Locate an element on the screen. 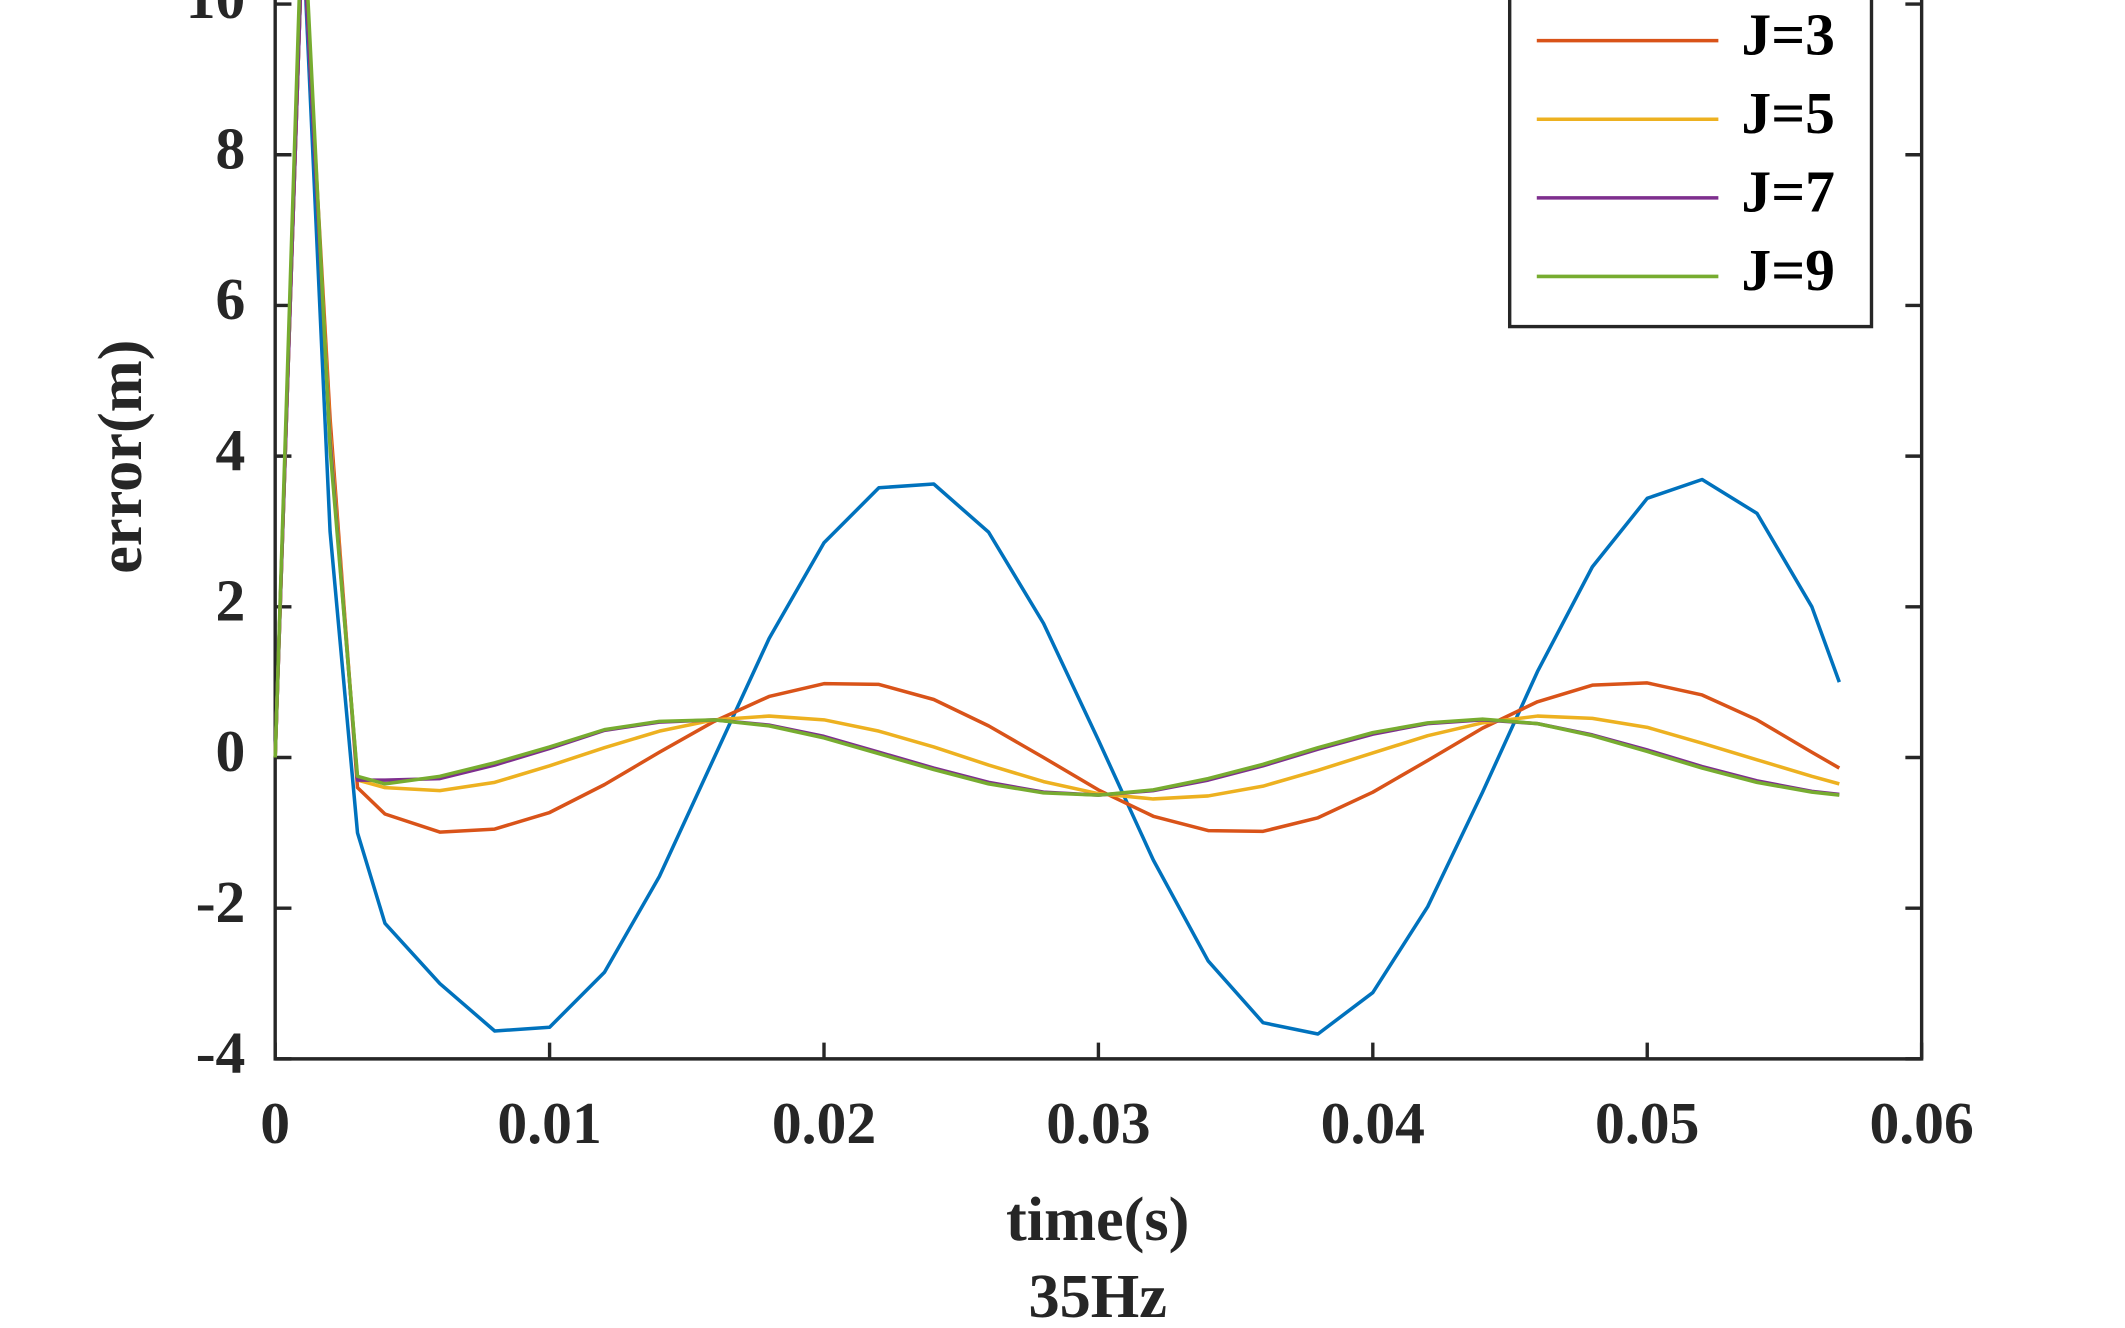  x-tick-label: 0.02 is located at coordinates (824, 1123).